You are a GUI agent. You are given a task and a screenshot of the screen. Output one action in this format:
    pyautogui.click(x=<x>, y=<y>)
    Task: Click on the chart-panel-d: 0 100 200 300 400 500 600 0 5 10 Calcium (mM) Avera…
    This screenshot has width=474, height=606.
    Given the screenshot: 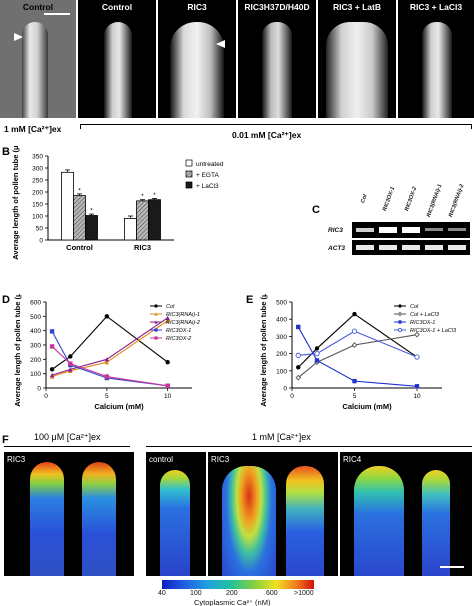 What is the action you would take?
    pyautogui.click(x=106, y=352)
    